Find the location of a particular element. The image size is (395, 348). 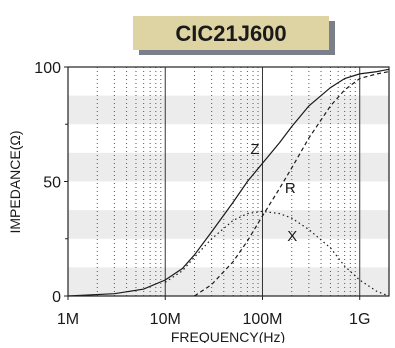

chart-title: CIC21J600 is located at coordinates (230, 33).